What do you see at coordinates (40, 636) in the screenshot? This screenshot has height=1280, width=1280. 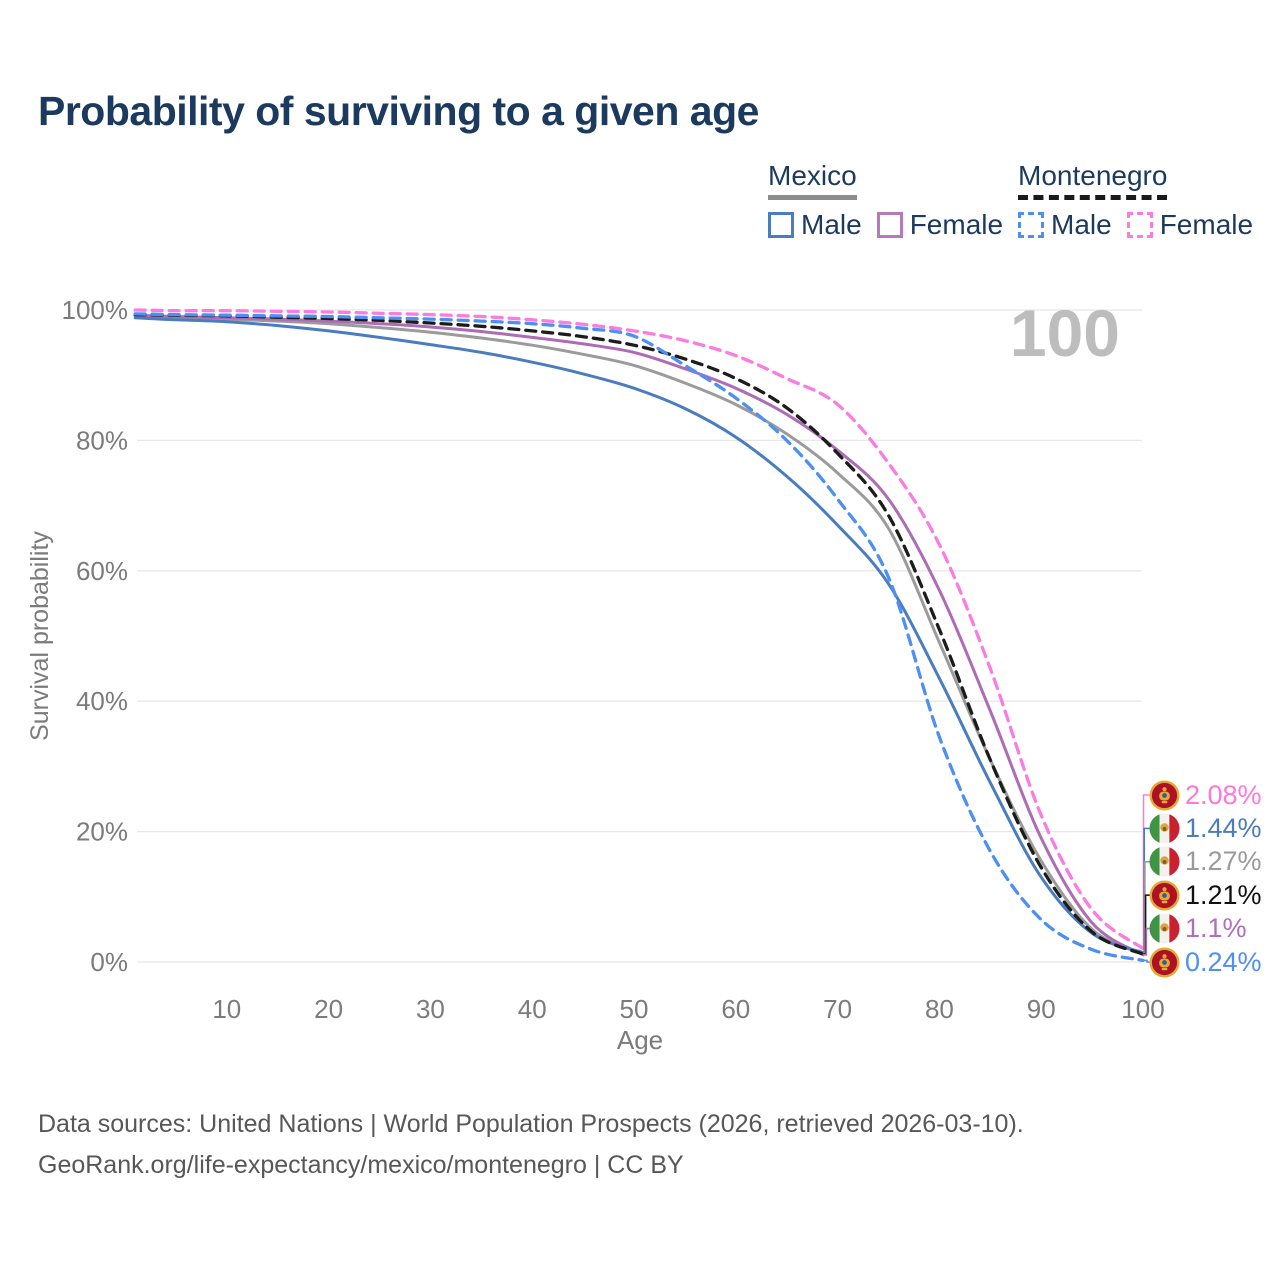 I see `y-axis-title: Survival probability` at bounding box center [40, 636].